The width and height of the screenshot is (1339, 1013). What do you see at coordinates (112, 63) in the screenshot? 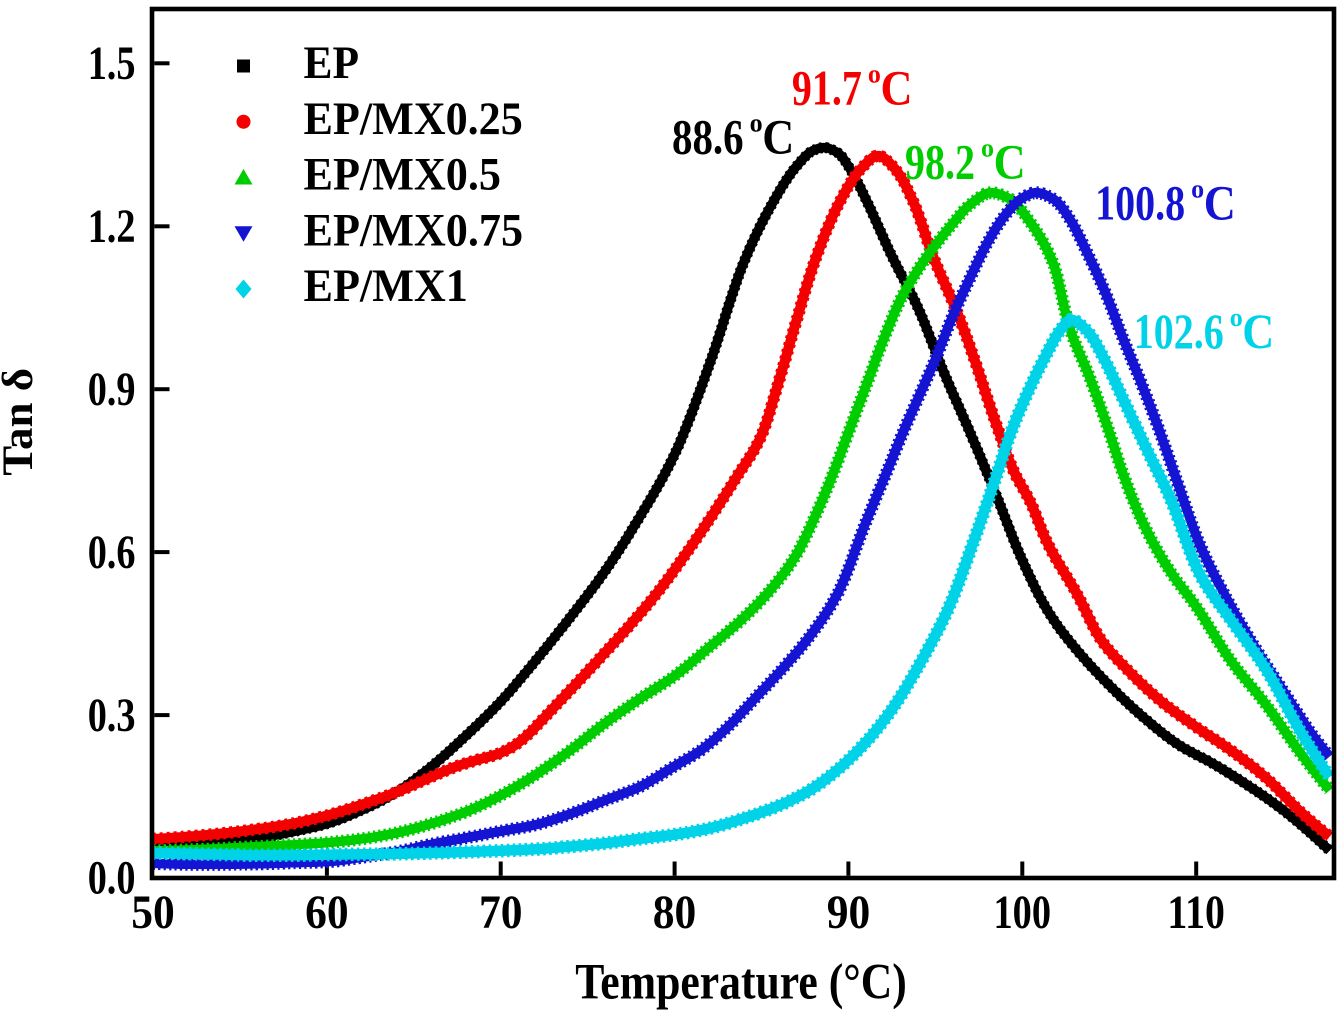
I see `svg-text: 1.5` at bounding box center [112, 63].